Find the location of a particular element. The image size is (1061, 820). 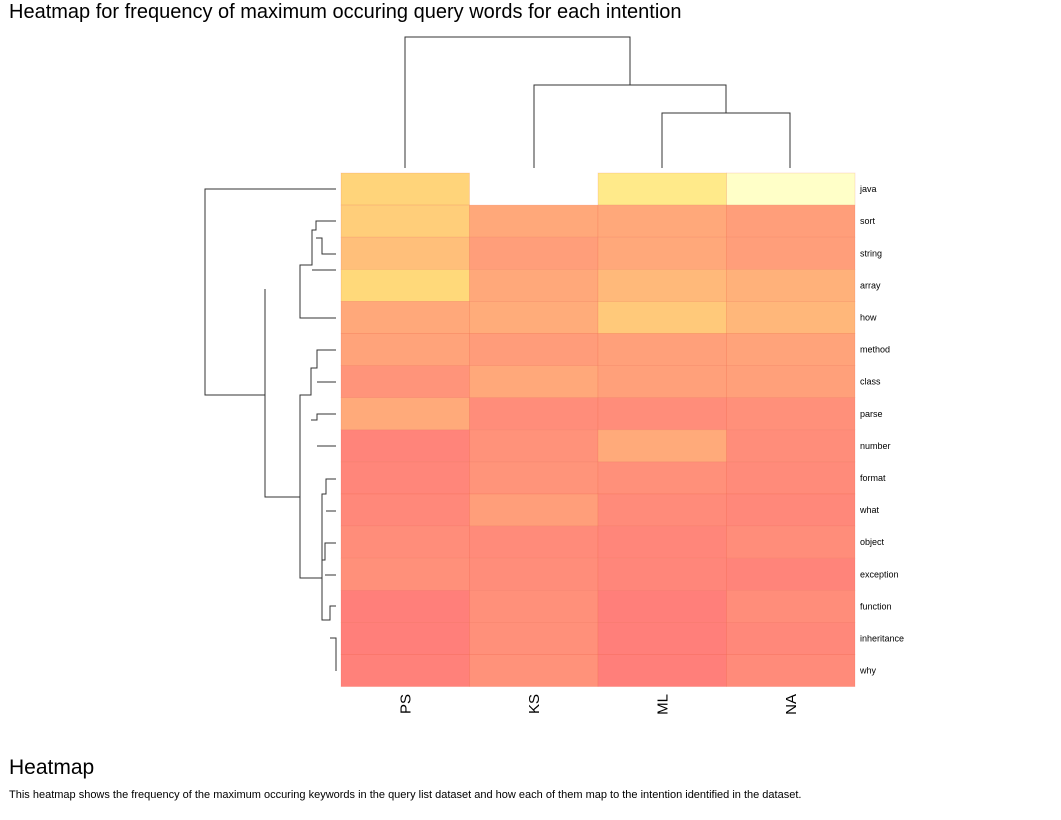

heatmap-cell-parse-ML is located at coordinates (662, 414).